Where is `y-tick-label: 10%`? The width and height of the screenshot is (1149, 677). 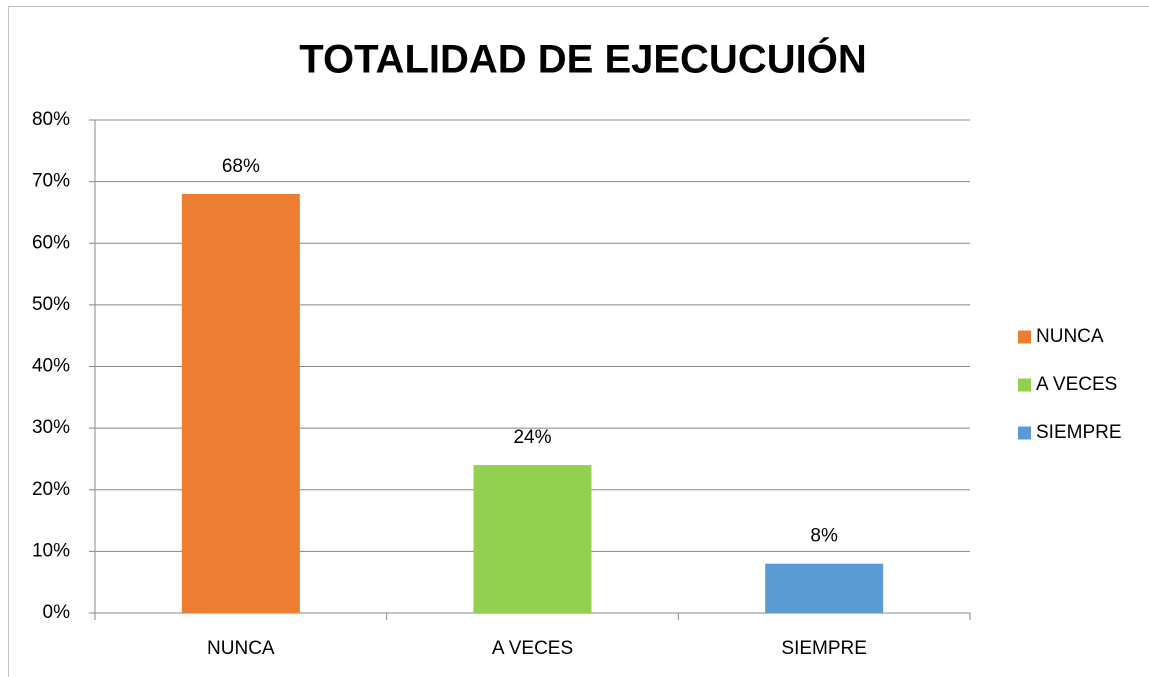
y-tick-label: 10% is located at coordinates (51, 550).